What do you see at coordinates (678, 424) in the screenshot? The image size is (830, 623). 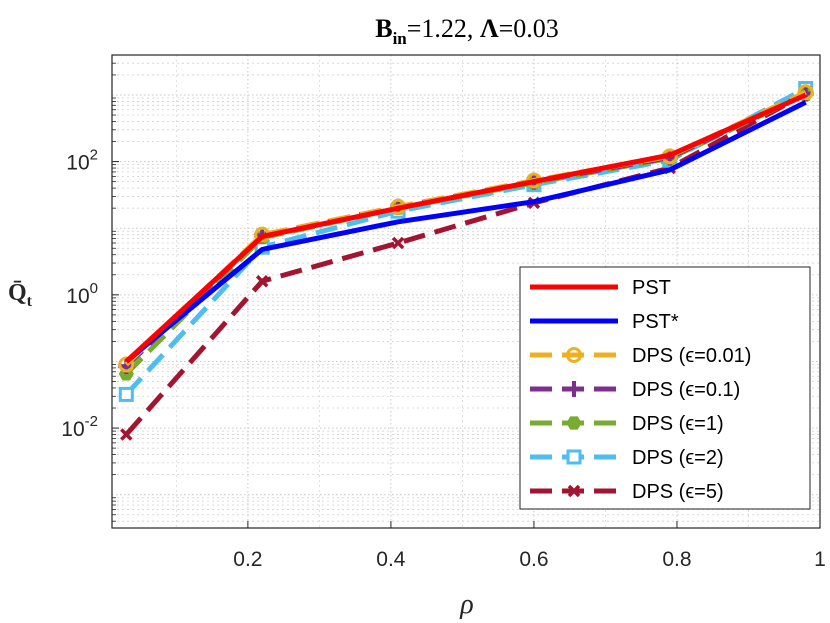 I see `legend-label: DPS (ϵ=1)` at bounding box center [678, 424].